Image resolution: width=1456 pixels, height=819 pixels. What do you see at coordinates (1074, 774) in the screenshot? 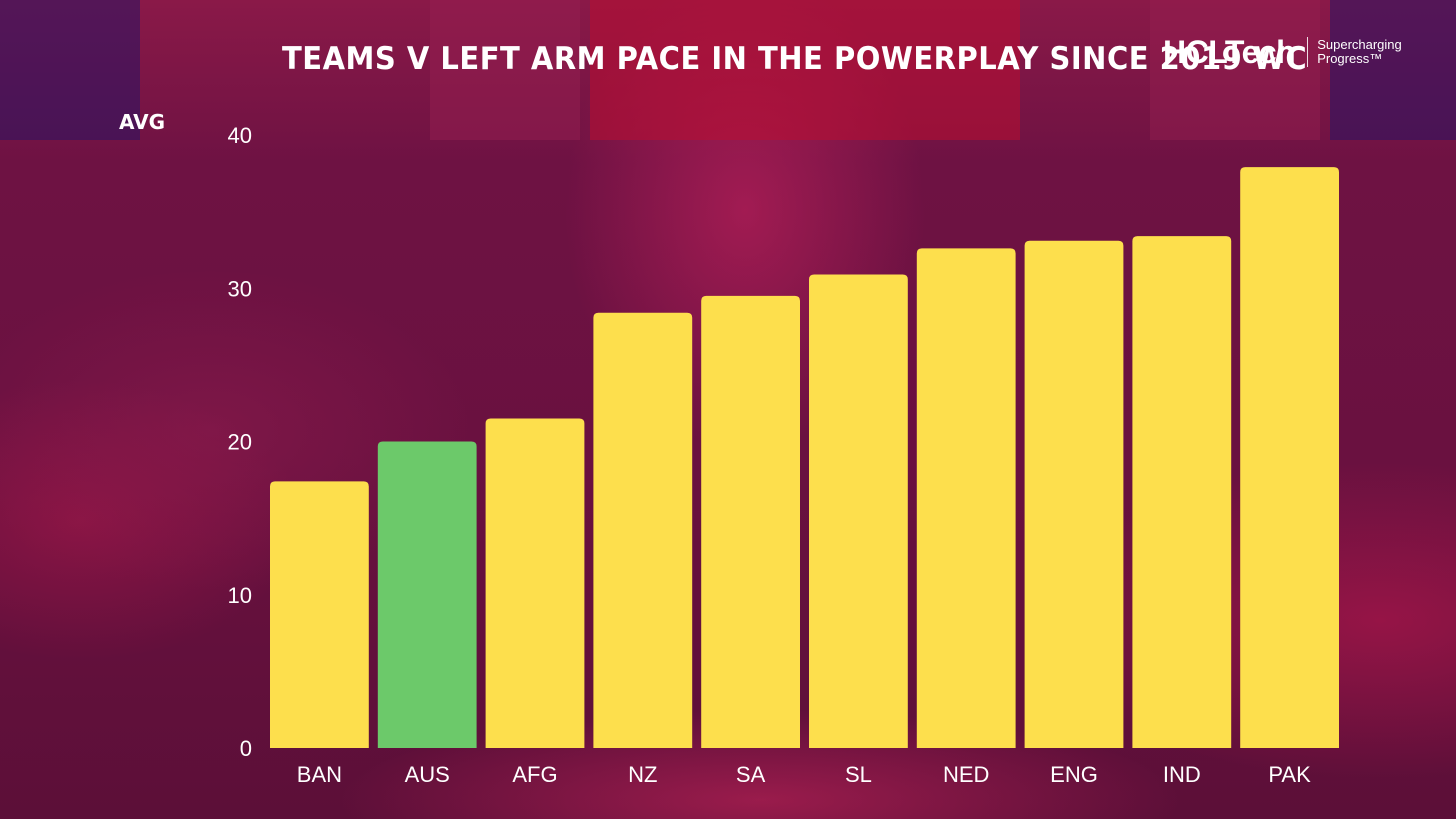
I see `x-tick-label-eng: ENG` at bounding box center [1074, 774].